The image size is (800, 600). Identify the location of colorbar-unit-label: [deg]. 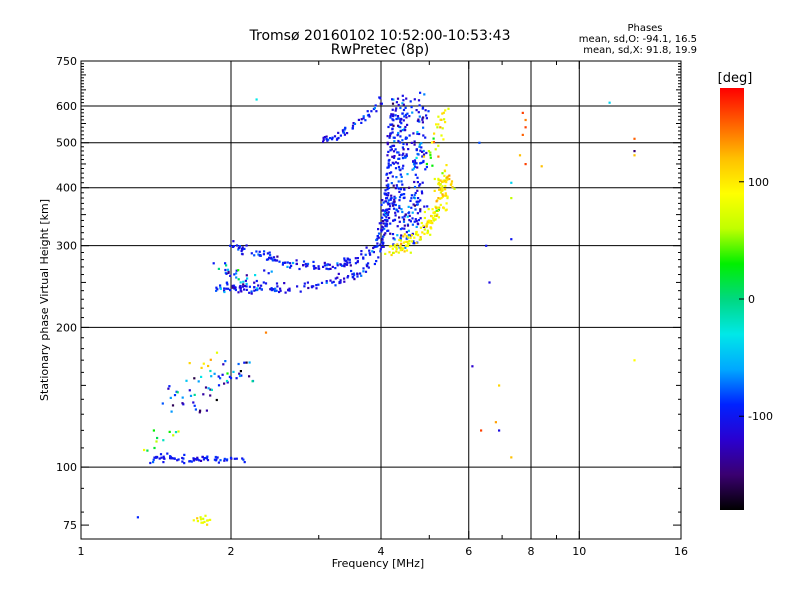
(735, 78).